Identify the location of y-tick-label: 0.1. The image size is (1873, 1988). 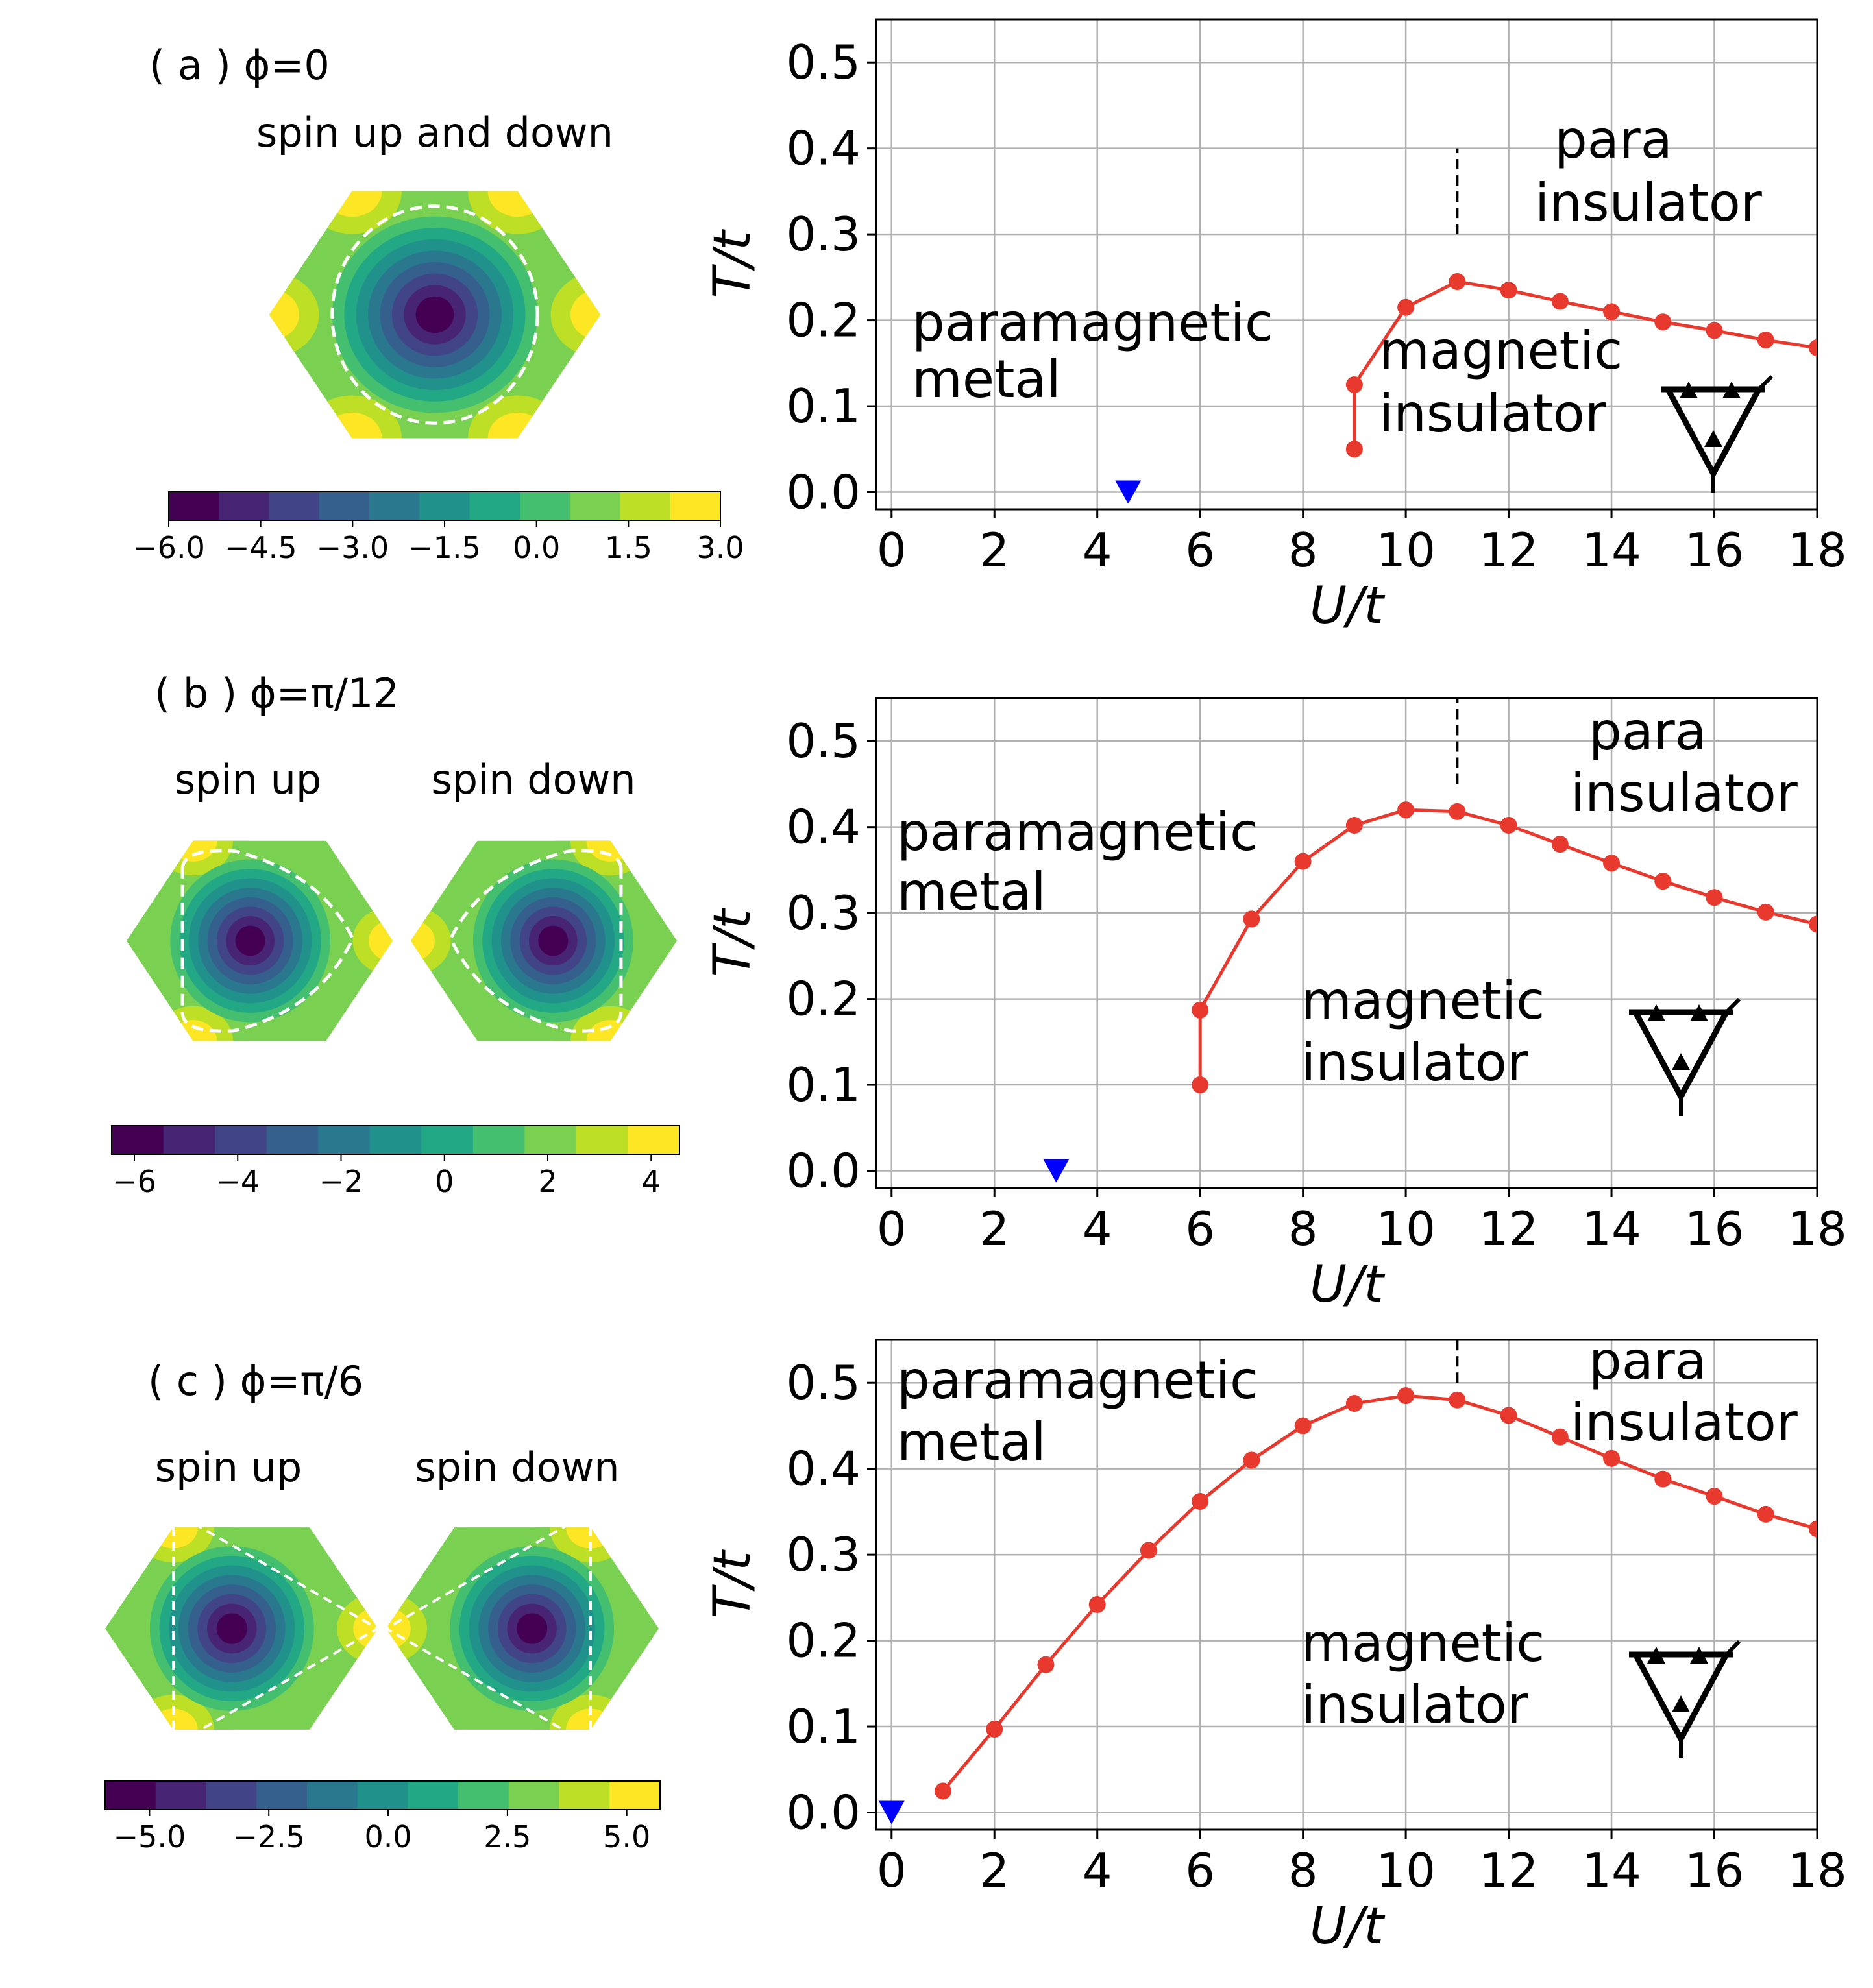
(824, 1085).